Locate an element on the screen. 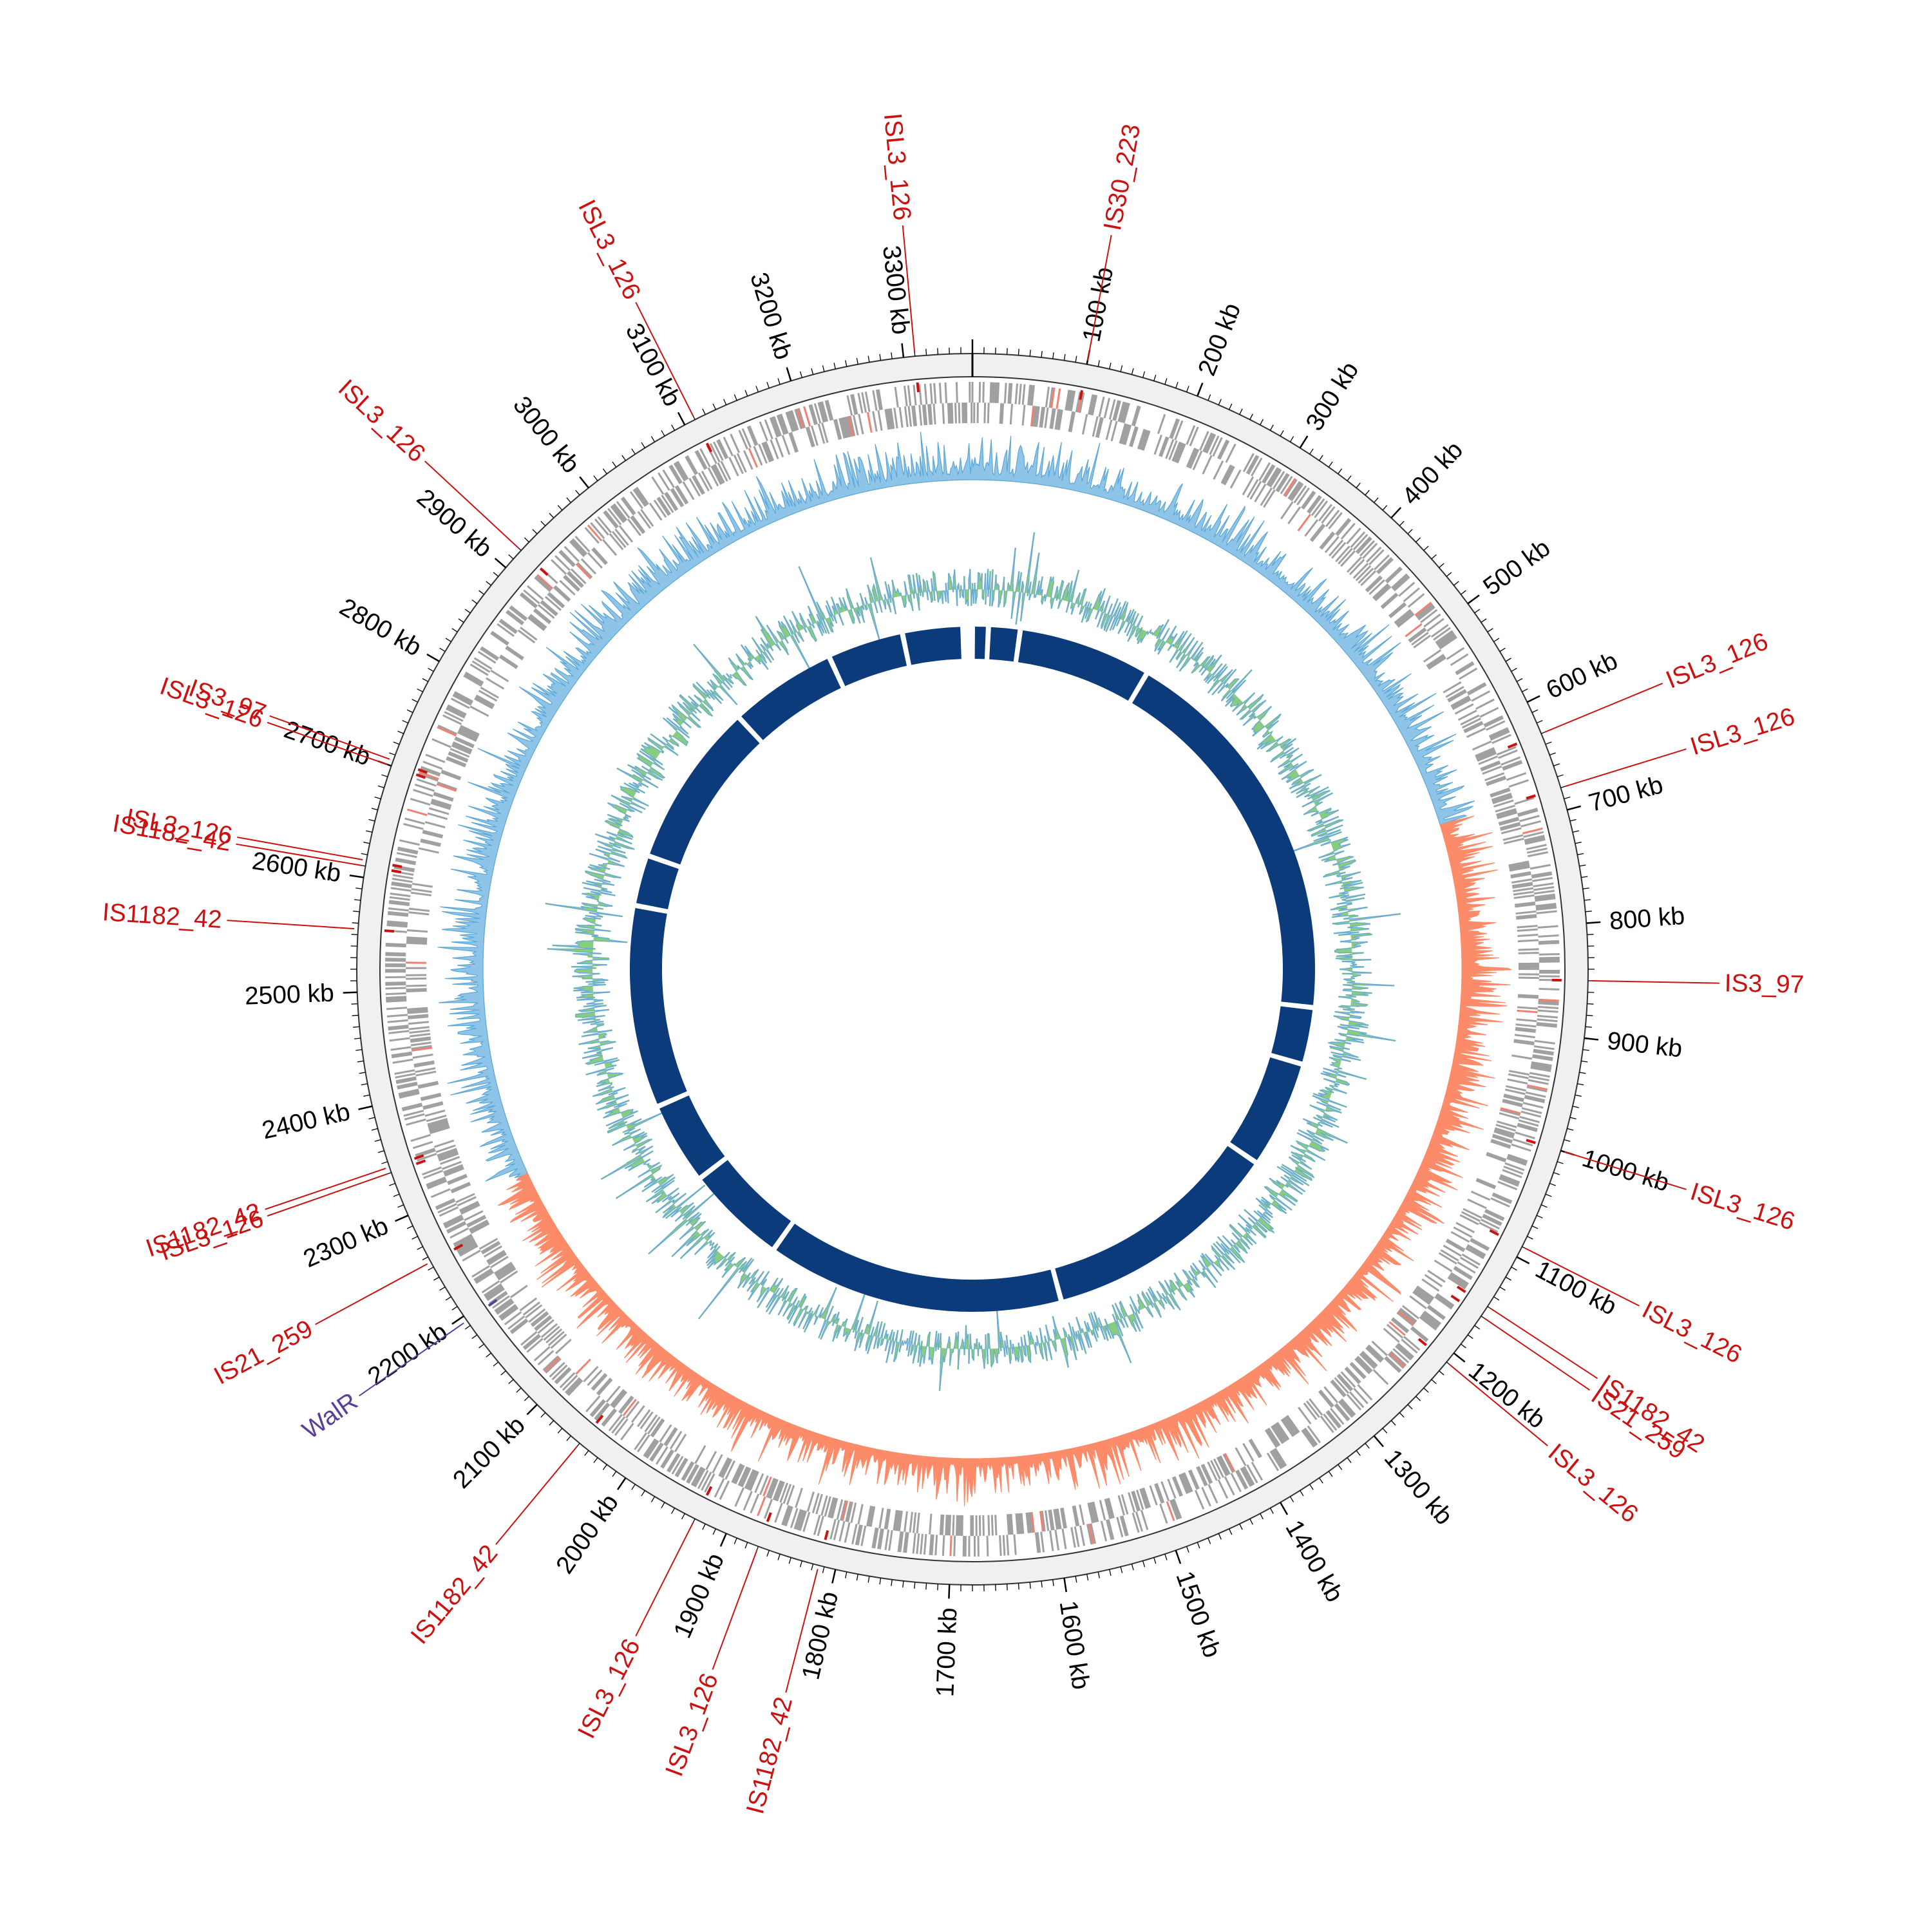 Image resolution: width=1932 pixels, height=1932 pixels. insertion-sequence-label: WalR is located at coordinates (331, 1415).